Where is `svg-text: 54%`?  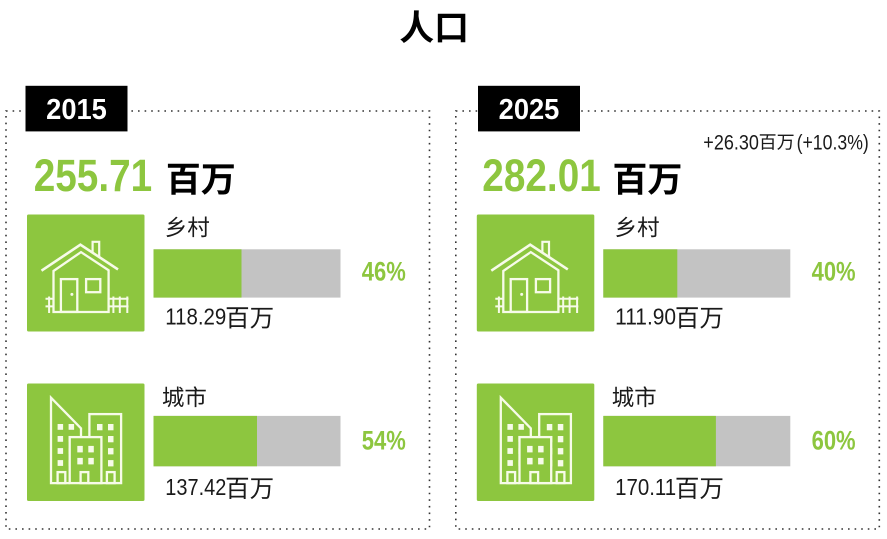 svg-text: 54% is located at coordinates (384, 441).